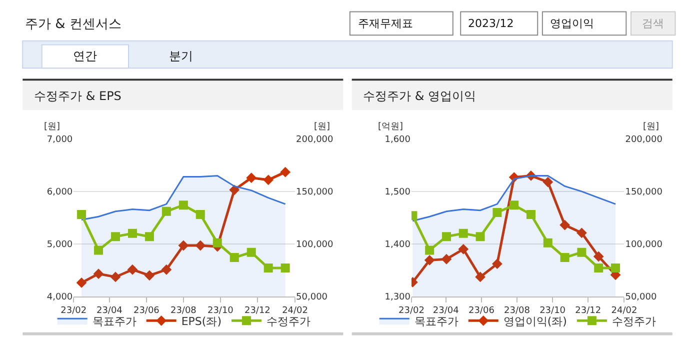  What do you see at coordinates (73, 24) in the screenshot?
I see `text: 주가 & 컨센서스` at bounding box center [73, 24].